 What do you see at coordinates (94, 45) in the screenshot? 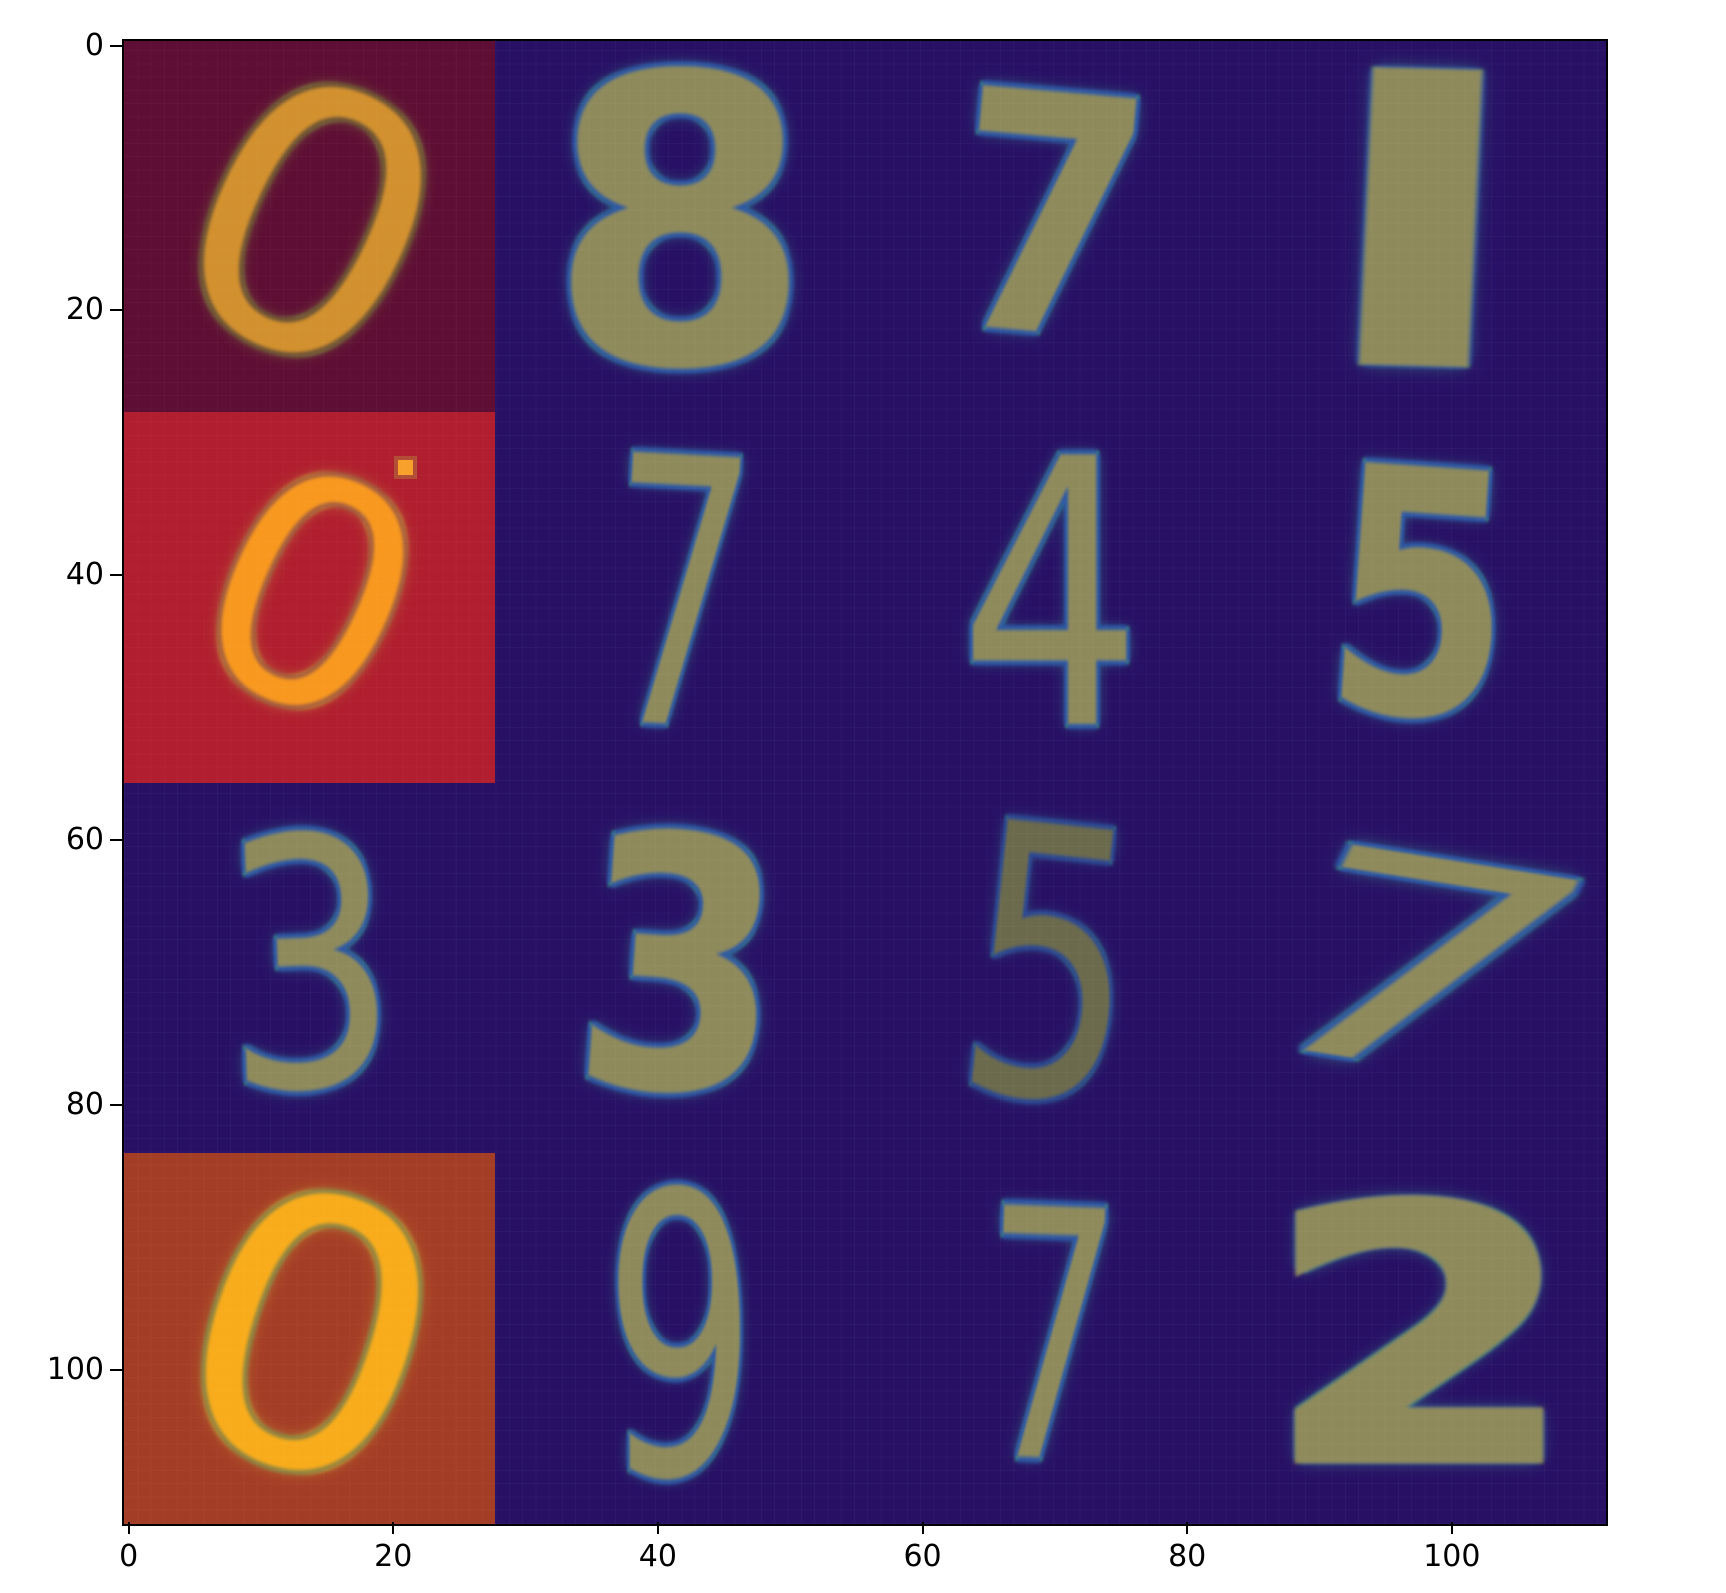
I see `y-tick-label-0: 0` at bounding box center [94, 45].